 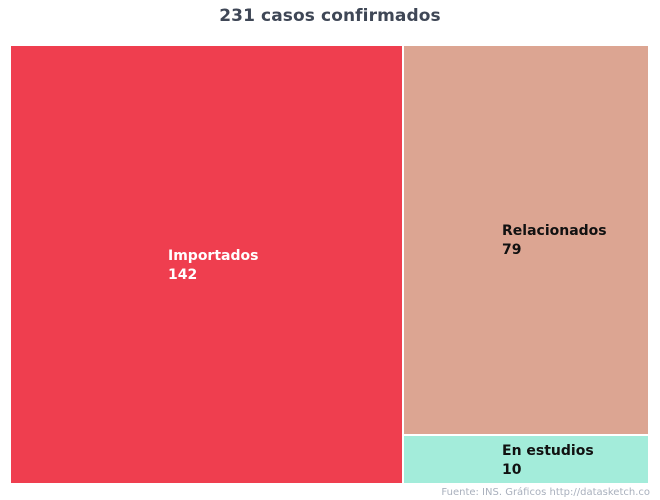 I want to click on tile-value: 79, so click(x=512, y=250).